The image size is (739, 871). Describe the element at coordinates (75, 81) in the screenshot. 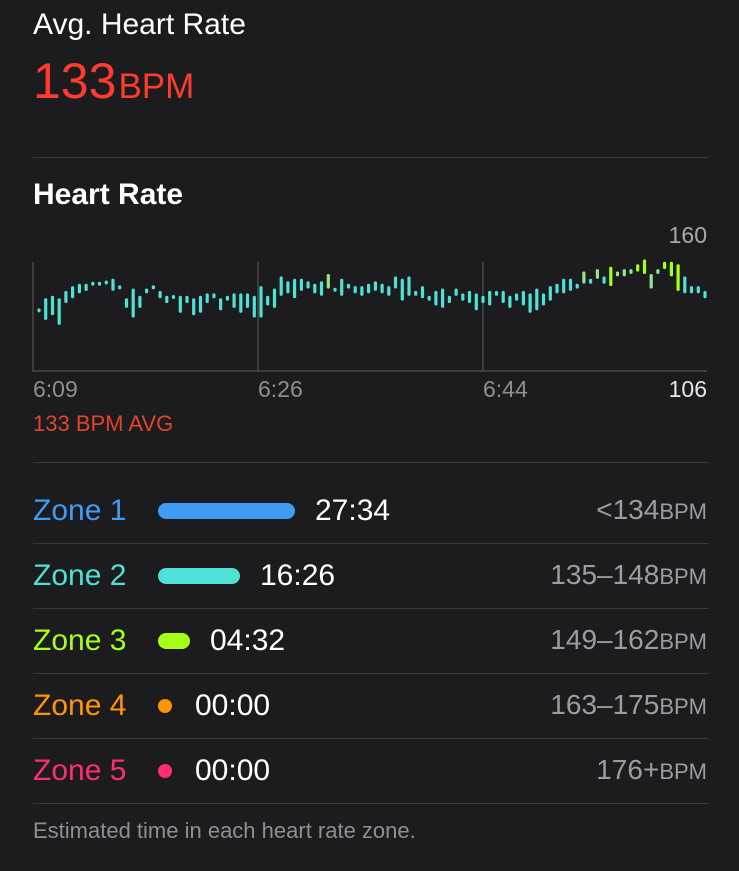

I see `avg-heart-rate-number: 133` at that location.